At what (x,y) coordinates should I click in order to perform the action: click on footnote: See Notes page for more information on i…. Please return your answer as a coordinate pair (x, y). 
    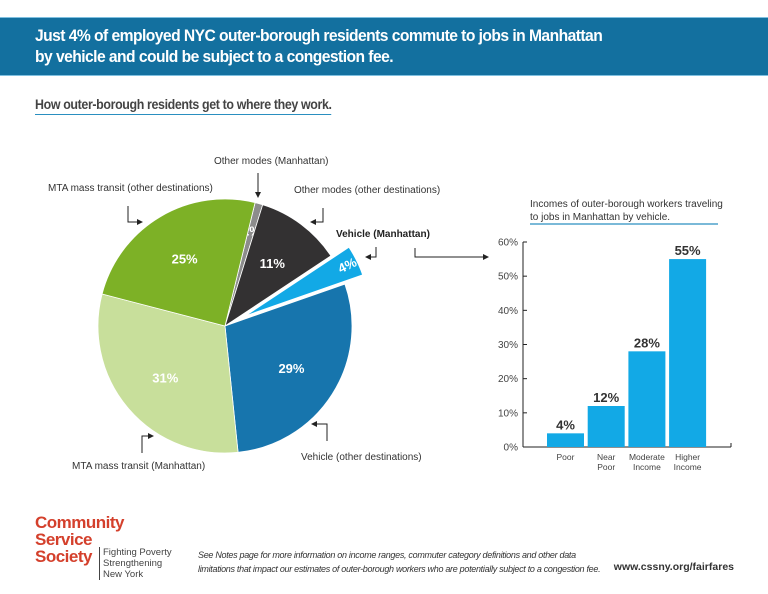
    Looking at the image, I should click on (399, 562).